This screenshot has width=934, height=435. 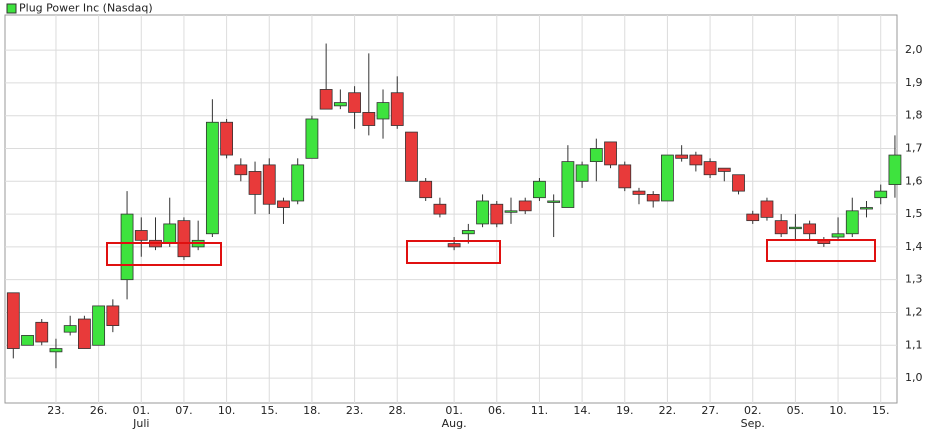 What do you see at coordinates (86, 8) in the screenshot?
I see `legend-label: Plug Power Inc (Nasdaq)` at bounding box center [86, 8].